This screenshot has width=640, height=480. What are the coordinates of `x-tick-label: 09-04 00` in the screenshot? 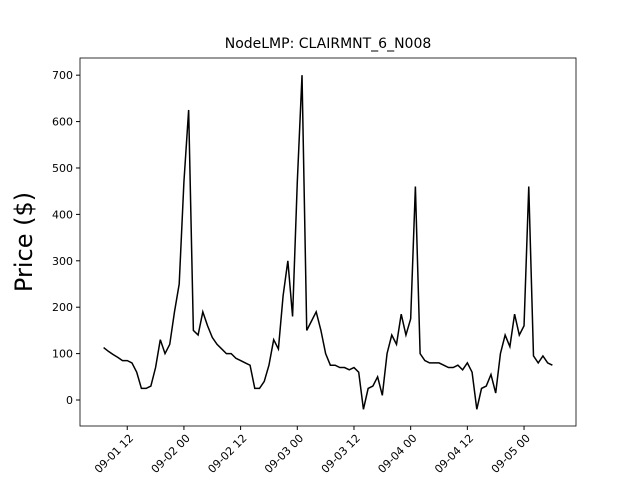 It's located at (397, 454).